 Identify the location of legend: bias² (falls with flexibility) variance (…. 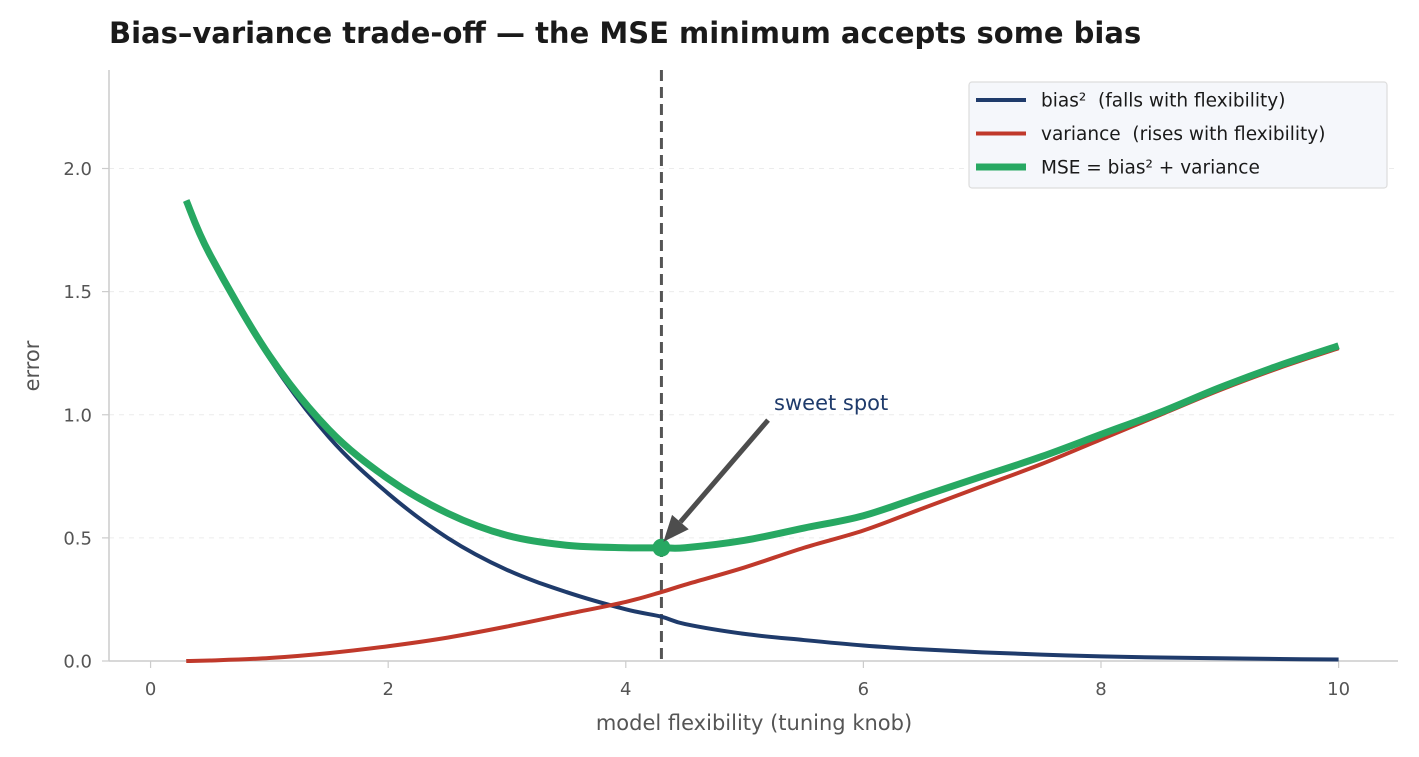
(1178, 135).